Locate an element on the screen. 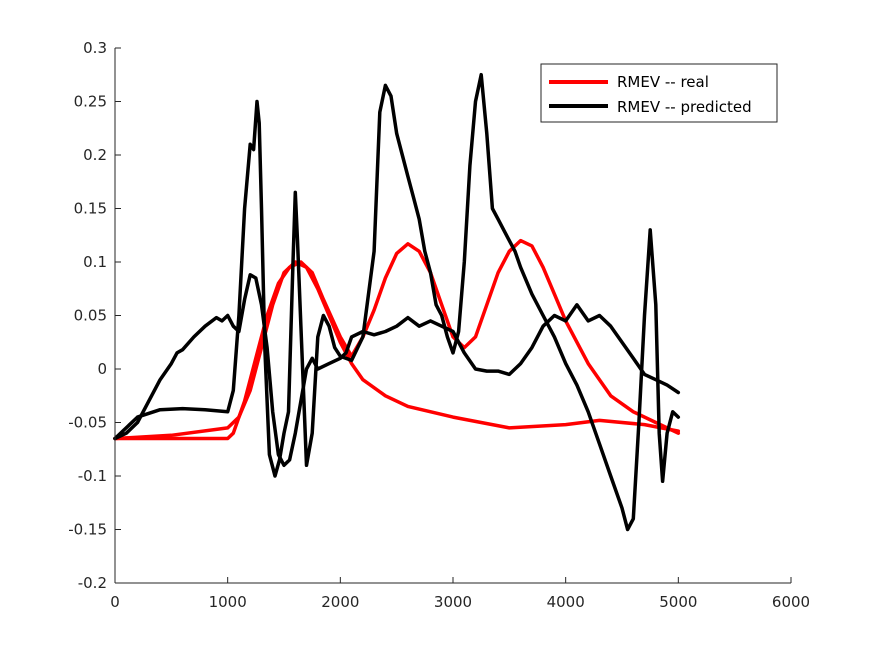 The width and height of the screenshot is (875, 656). y-tick-label: 0 is located at coordinates (102, 369).